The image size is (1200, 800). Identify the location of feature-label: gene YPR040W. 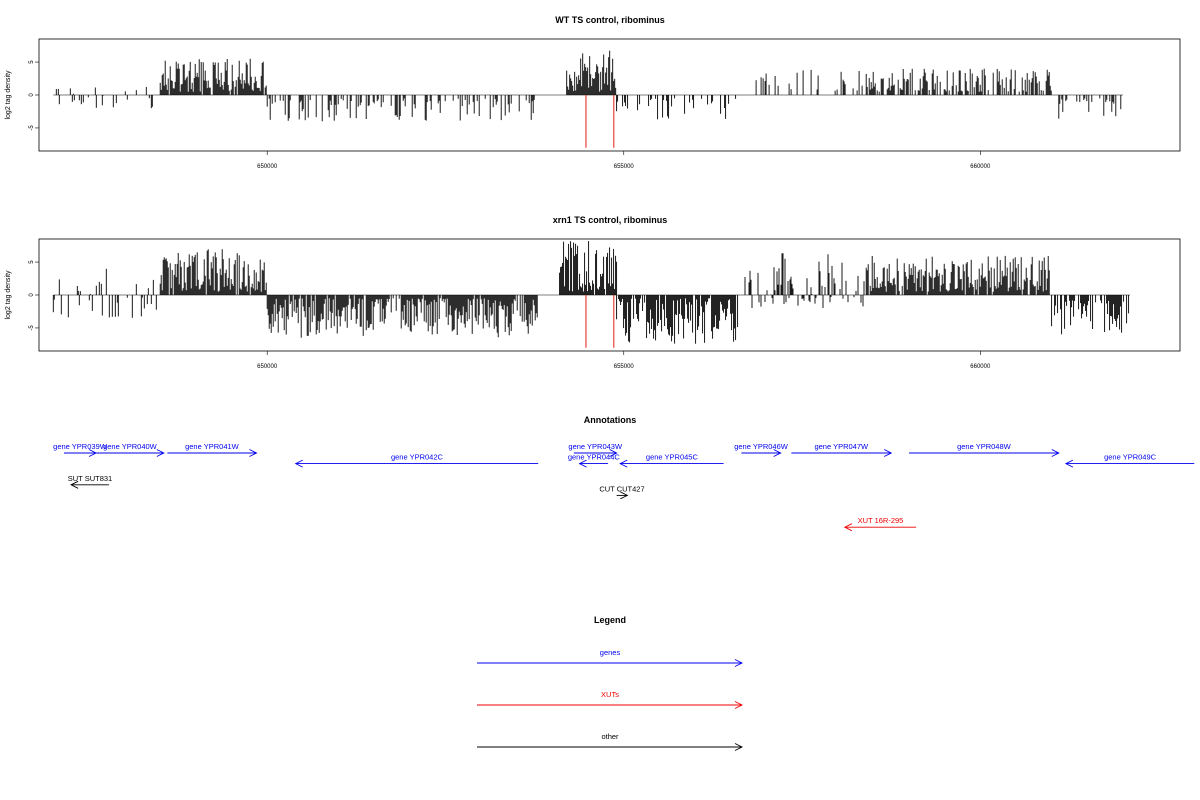
(130, 446).